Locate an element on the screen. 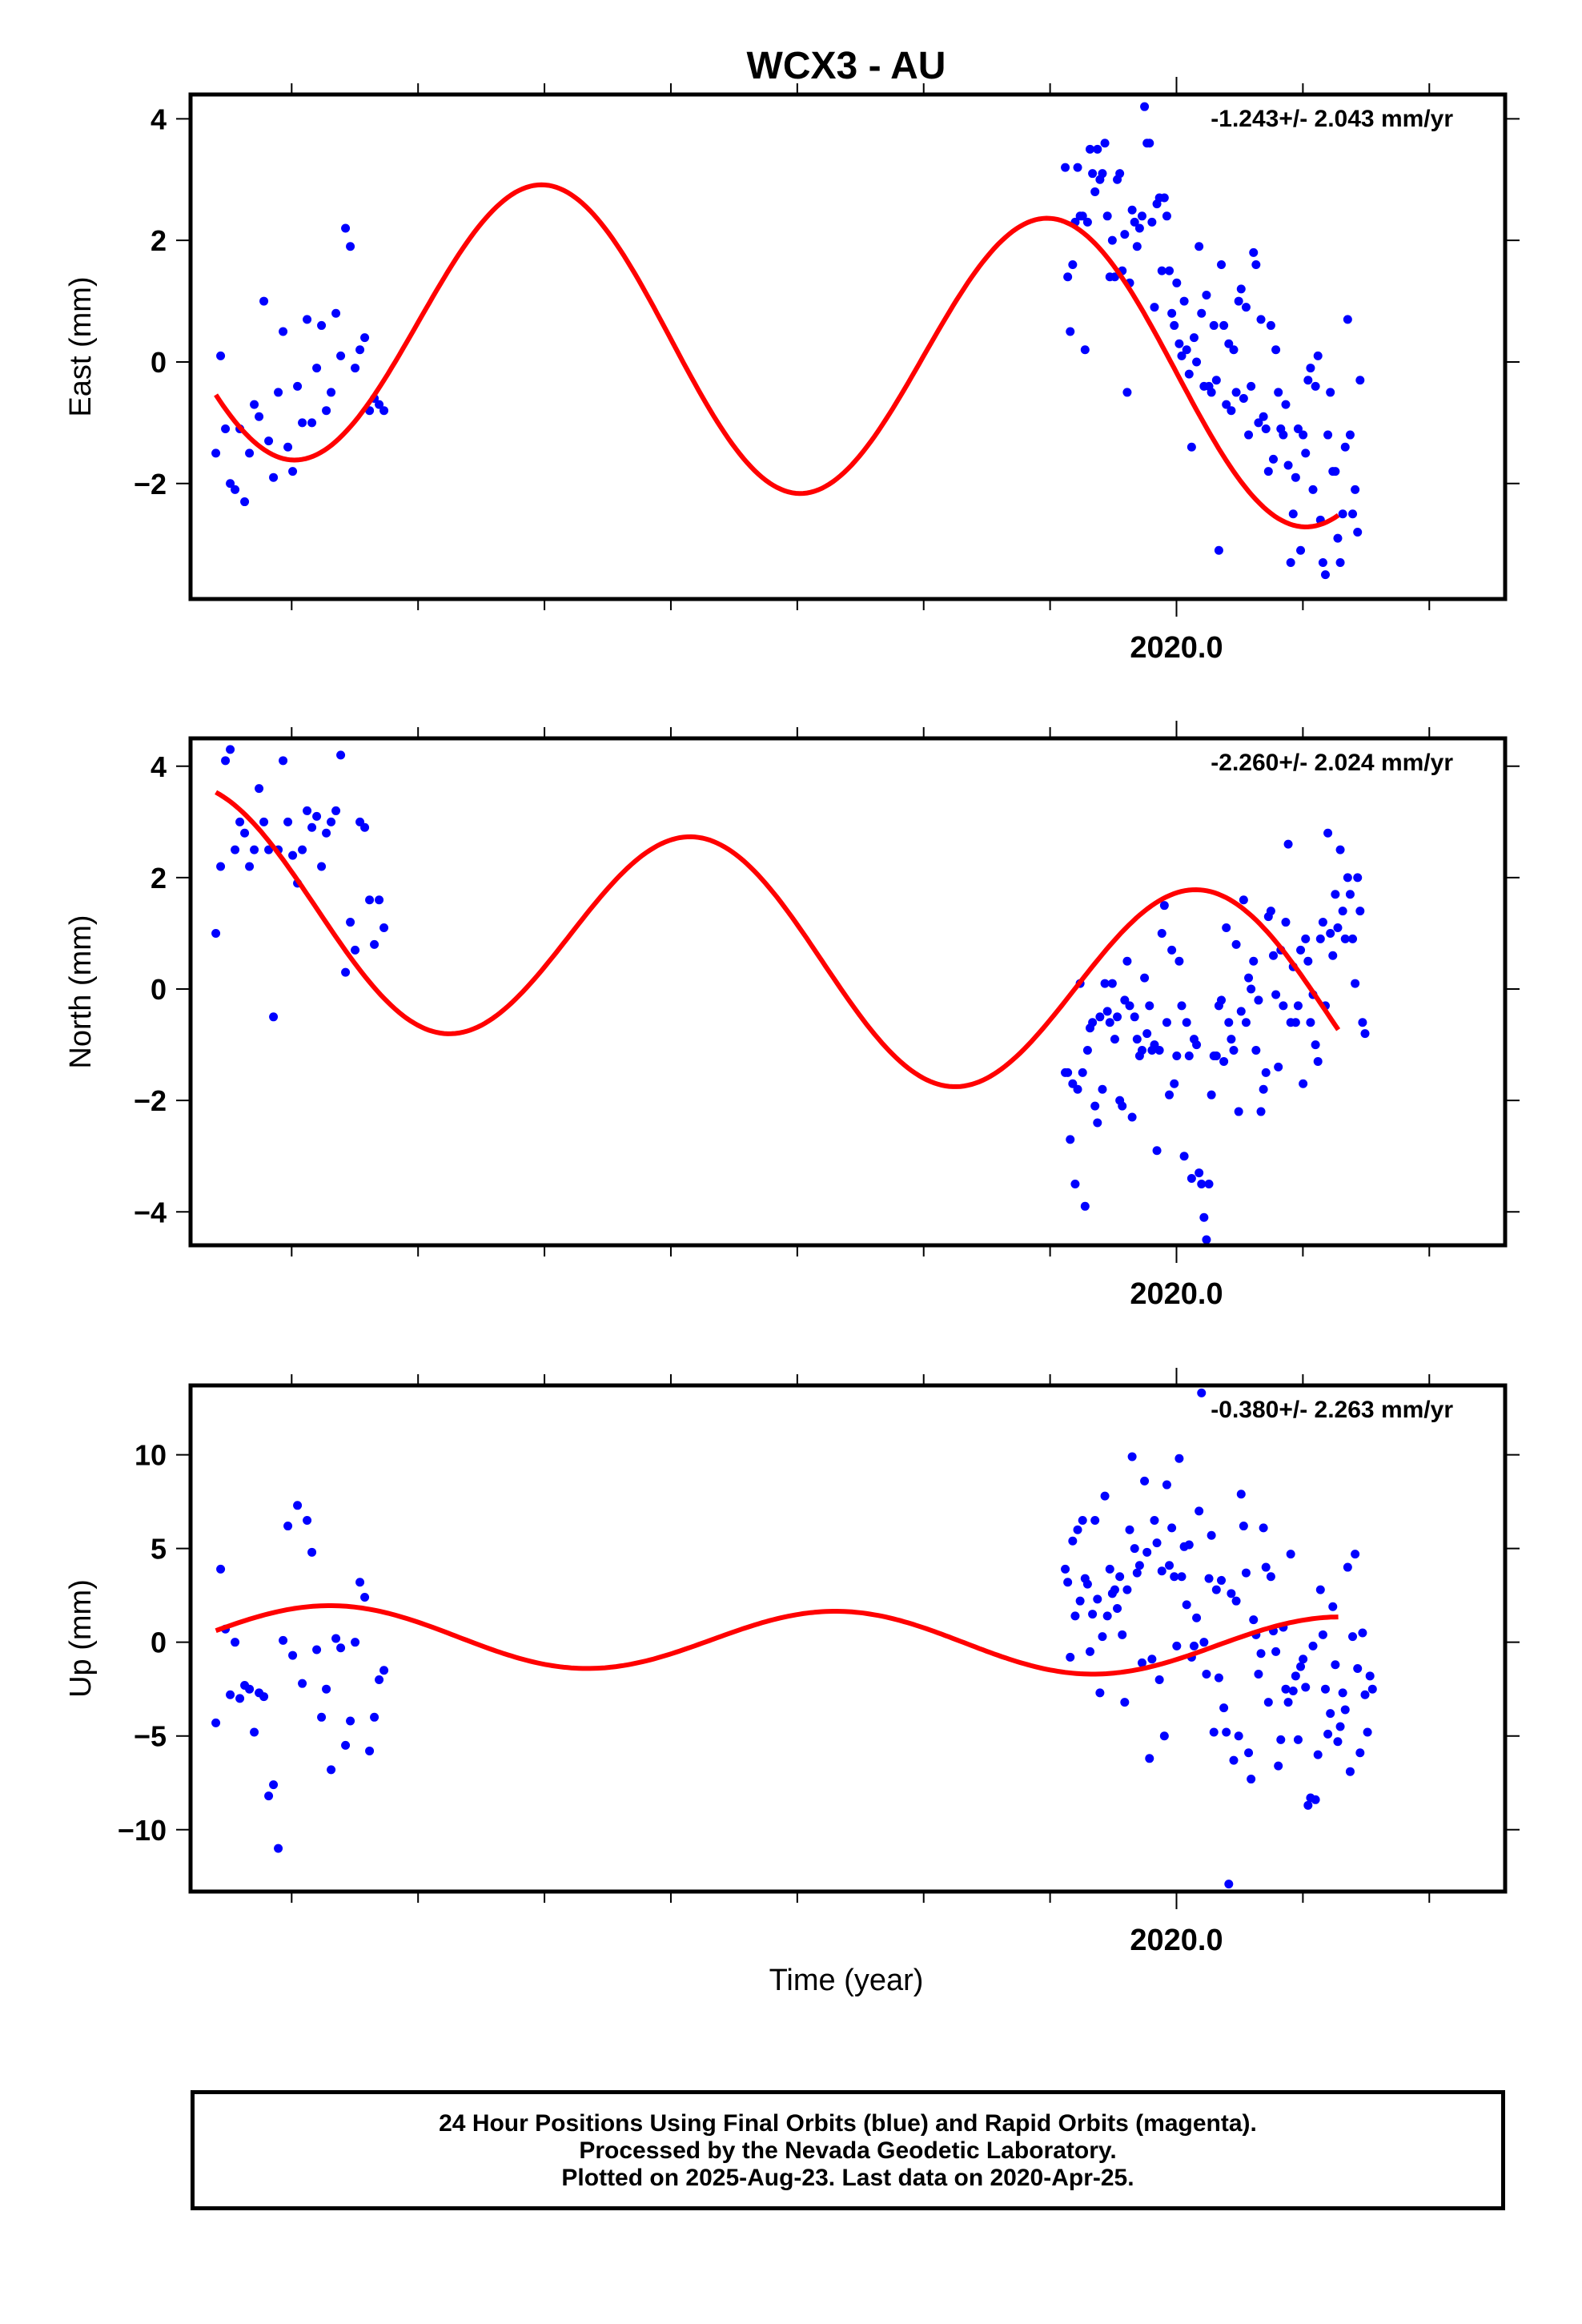 The width and height of the screenshot is (1582, 2324). fit-curve is located at coordinates (778, 939).